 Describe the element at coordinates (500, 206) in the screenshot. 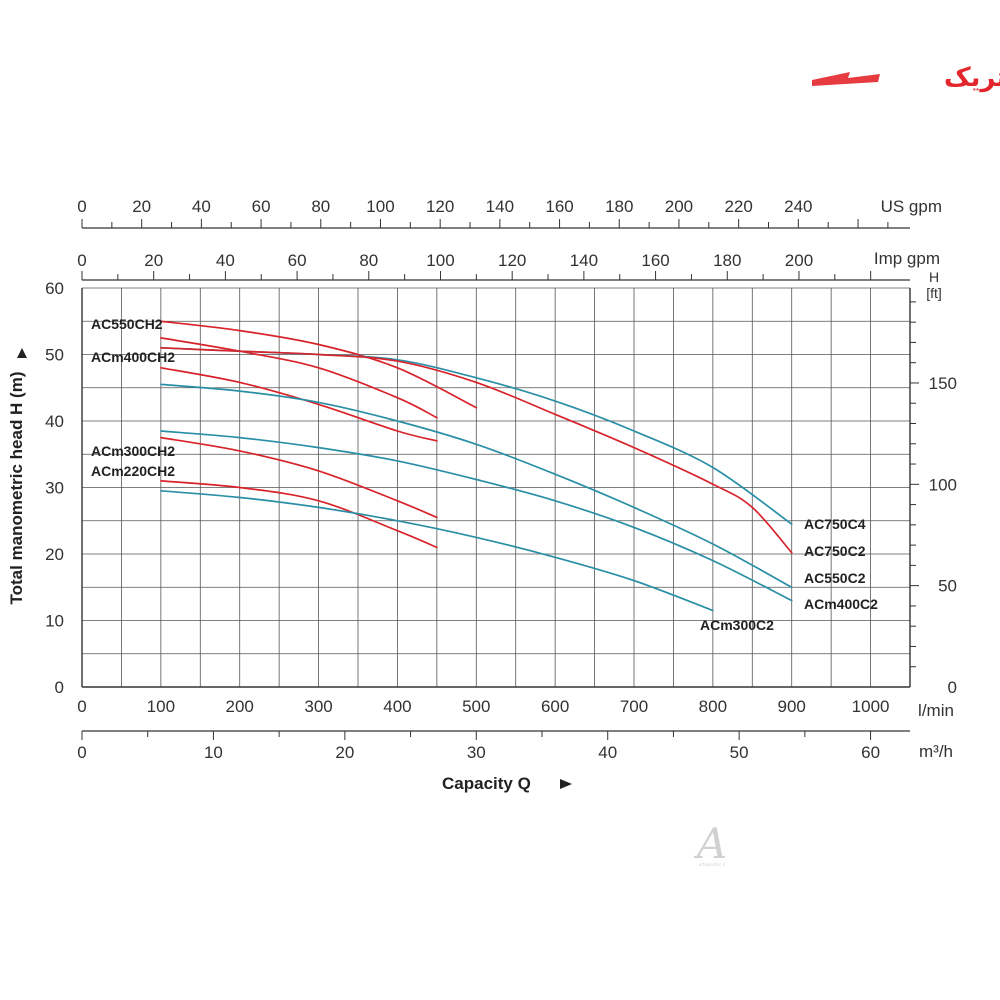

I see `top-tick-label-usgpm: 140` at that location.